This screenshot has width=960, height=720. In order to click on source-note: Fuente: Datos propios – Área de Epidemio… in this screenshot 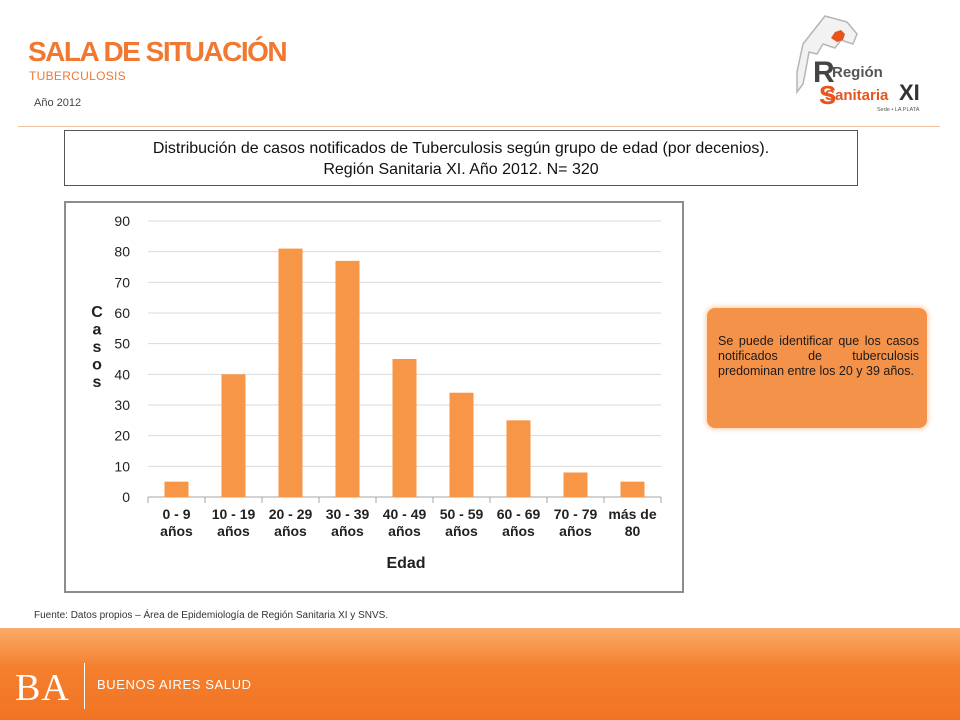, I will do `click(211, 615)`.